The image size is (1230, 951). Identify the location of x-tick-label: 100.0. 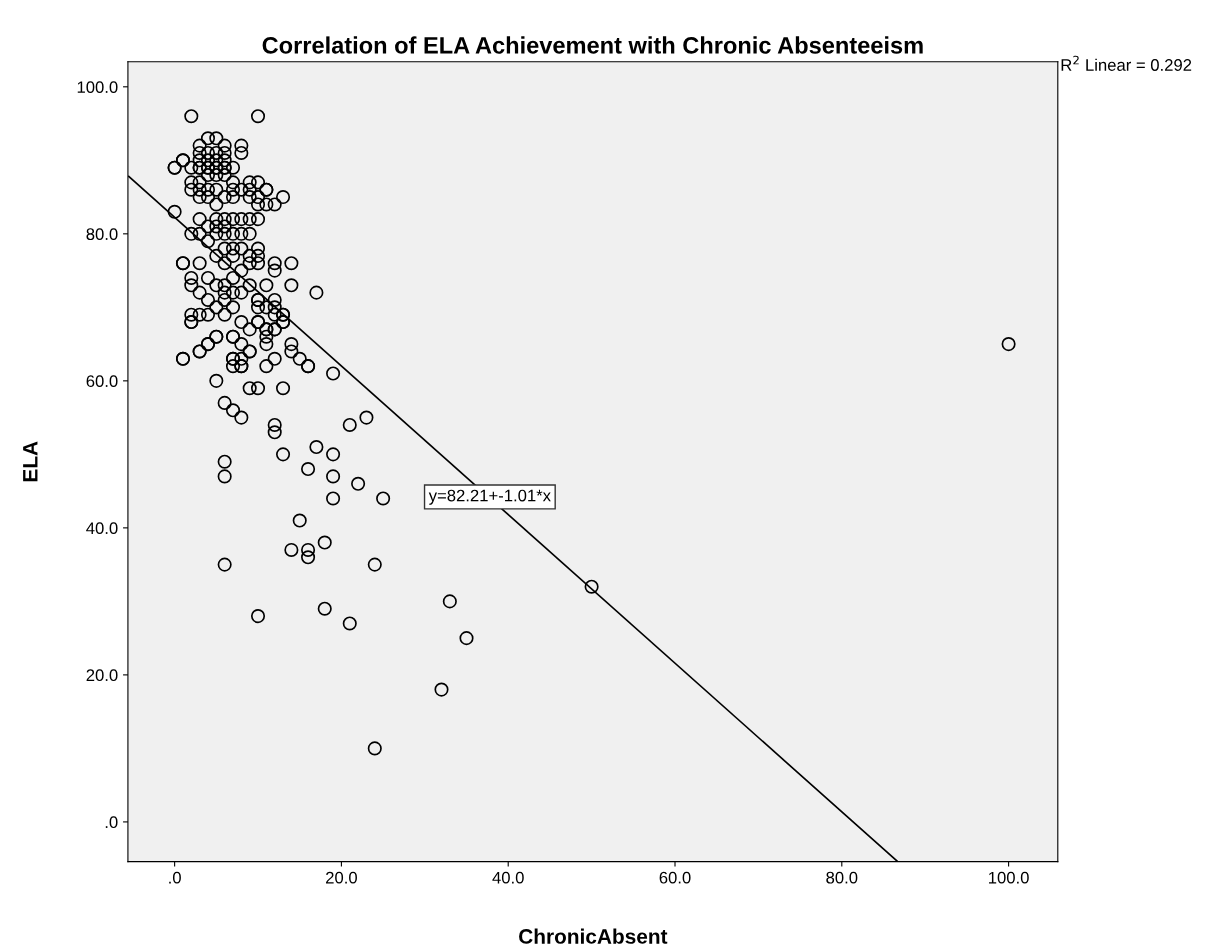
(1009, 877).